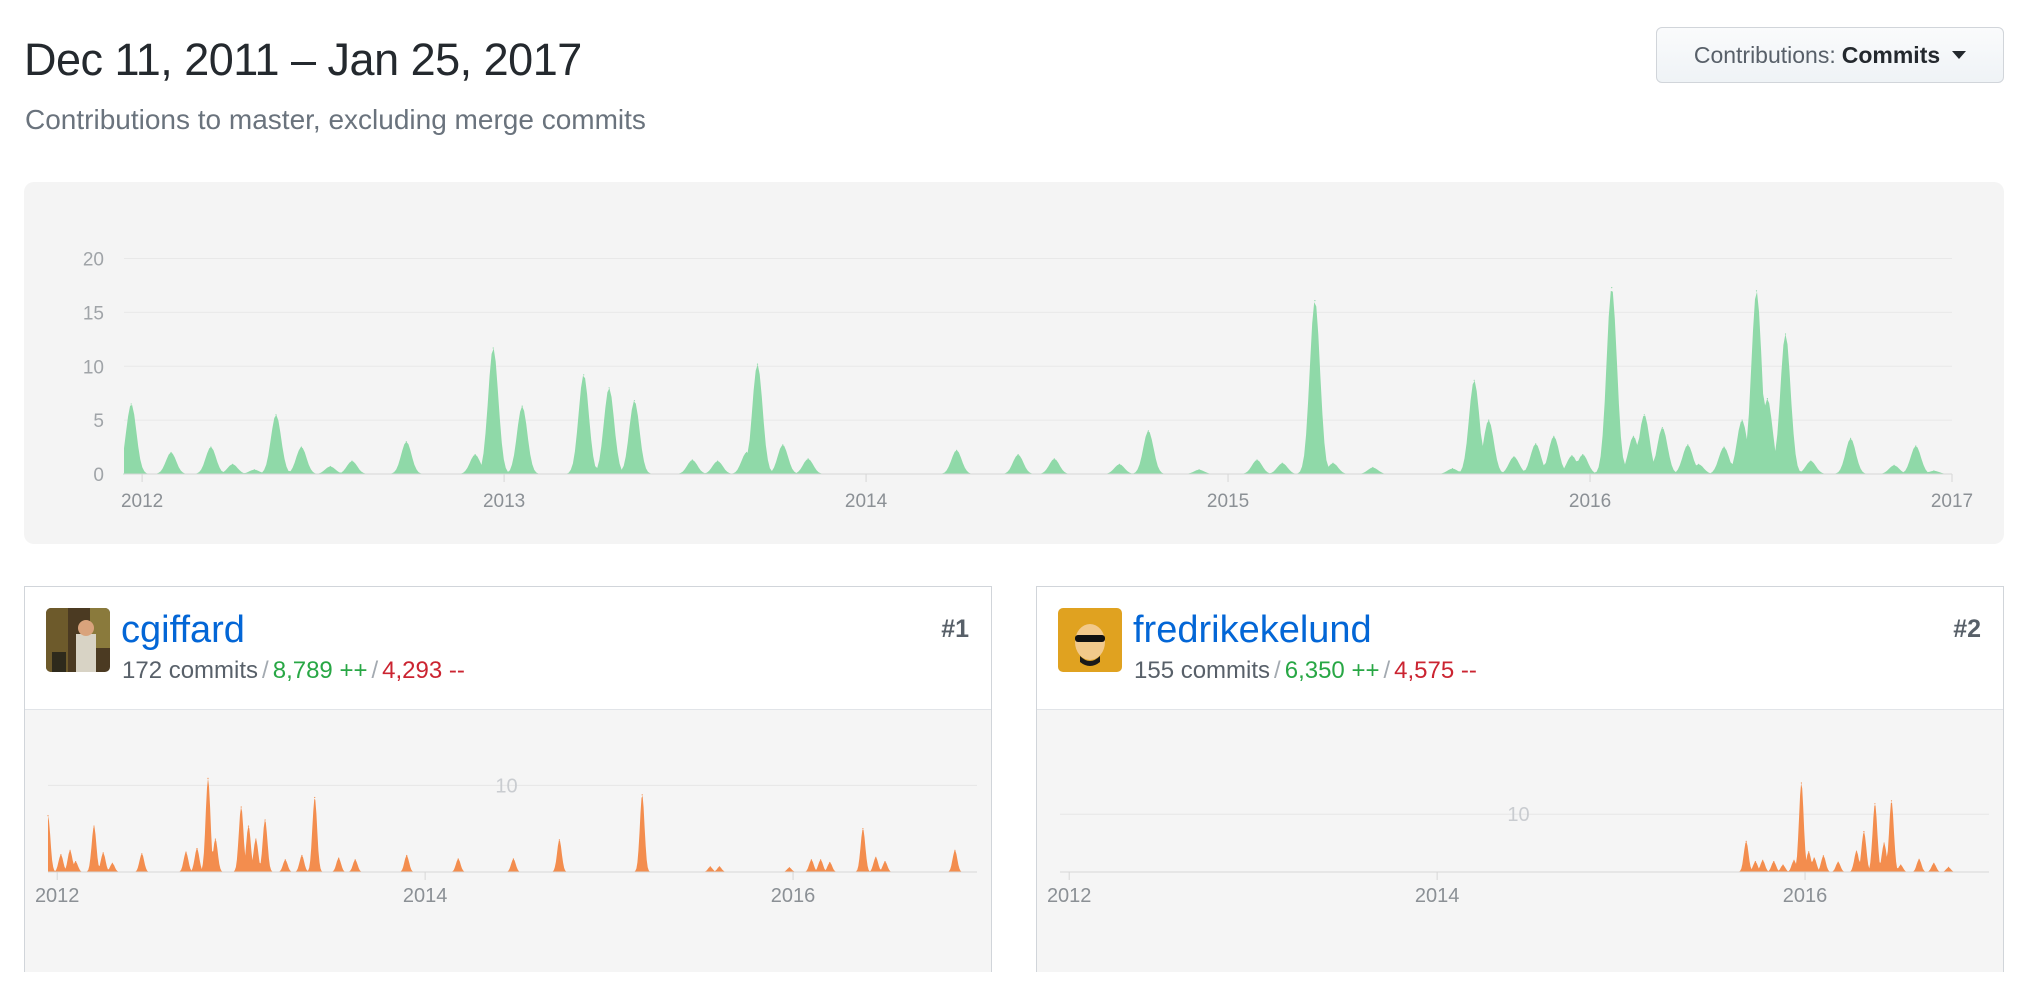 Image resolution: width=2024 pixels, height=986 pixels. Describe the element at coordinates (1764, 54) in the screenshot. I see `contributions-label: Contributions:` at that location.